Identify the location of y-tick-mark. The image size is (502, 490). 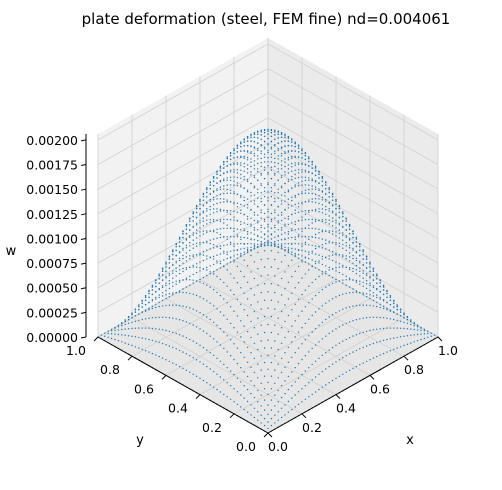
(130, 358).